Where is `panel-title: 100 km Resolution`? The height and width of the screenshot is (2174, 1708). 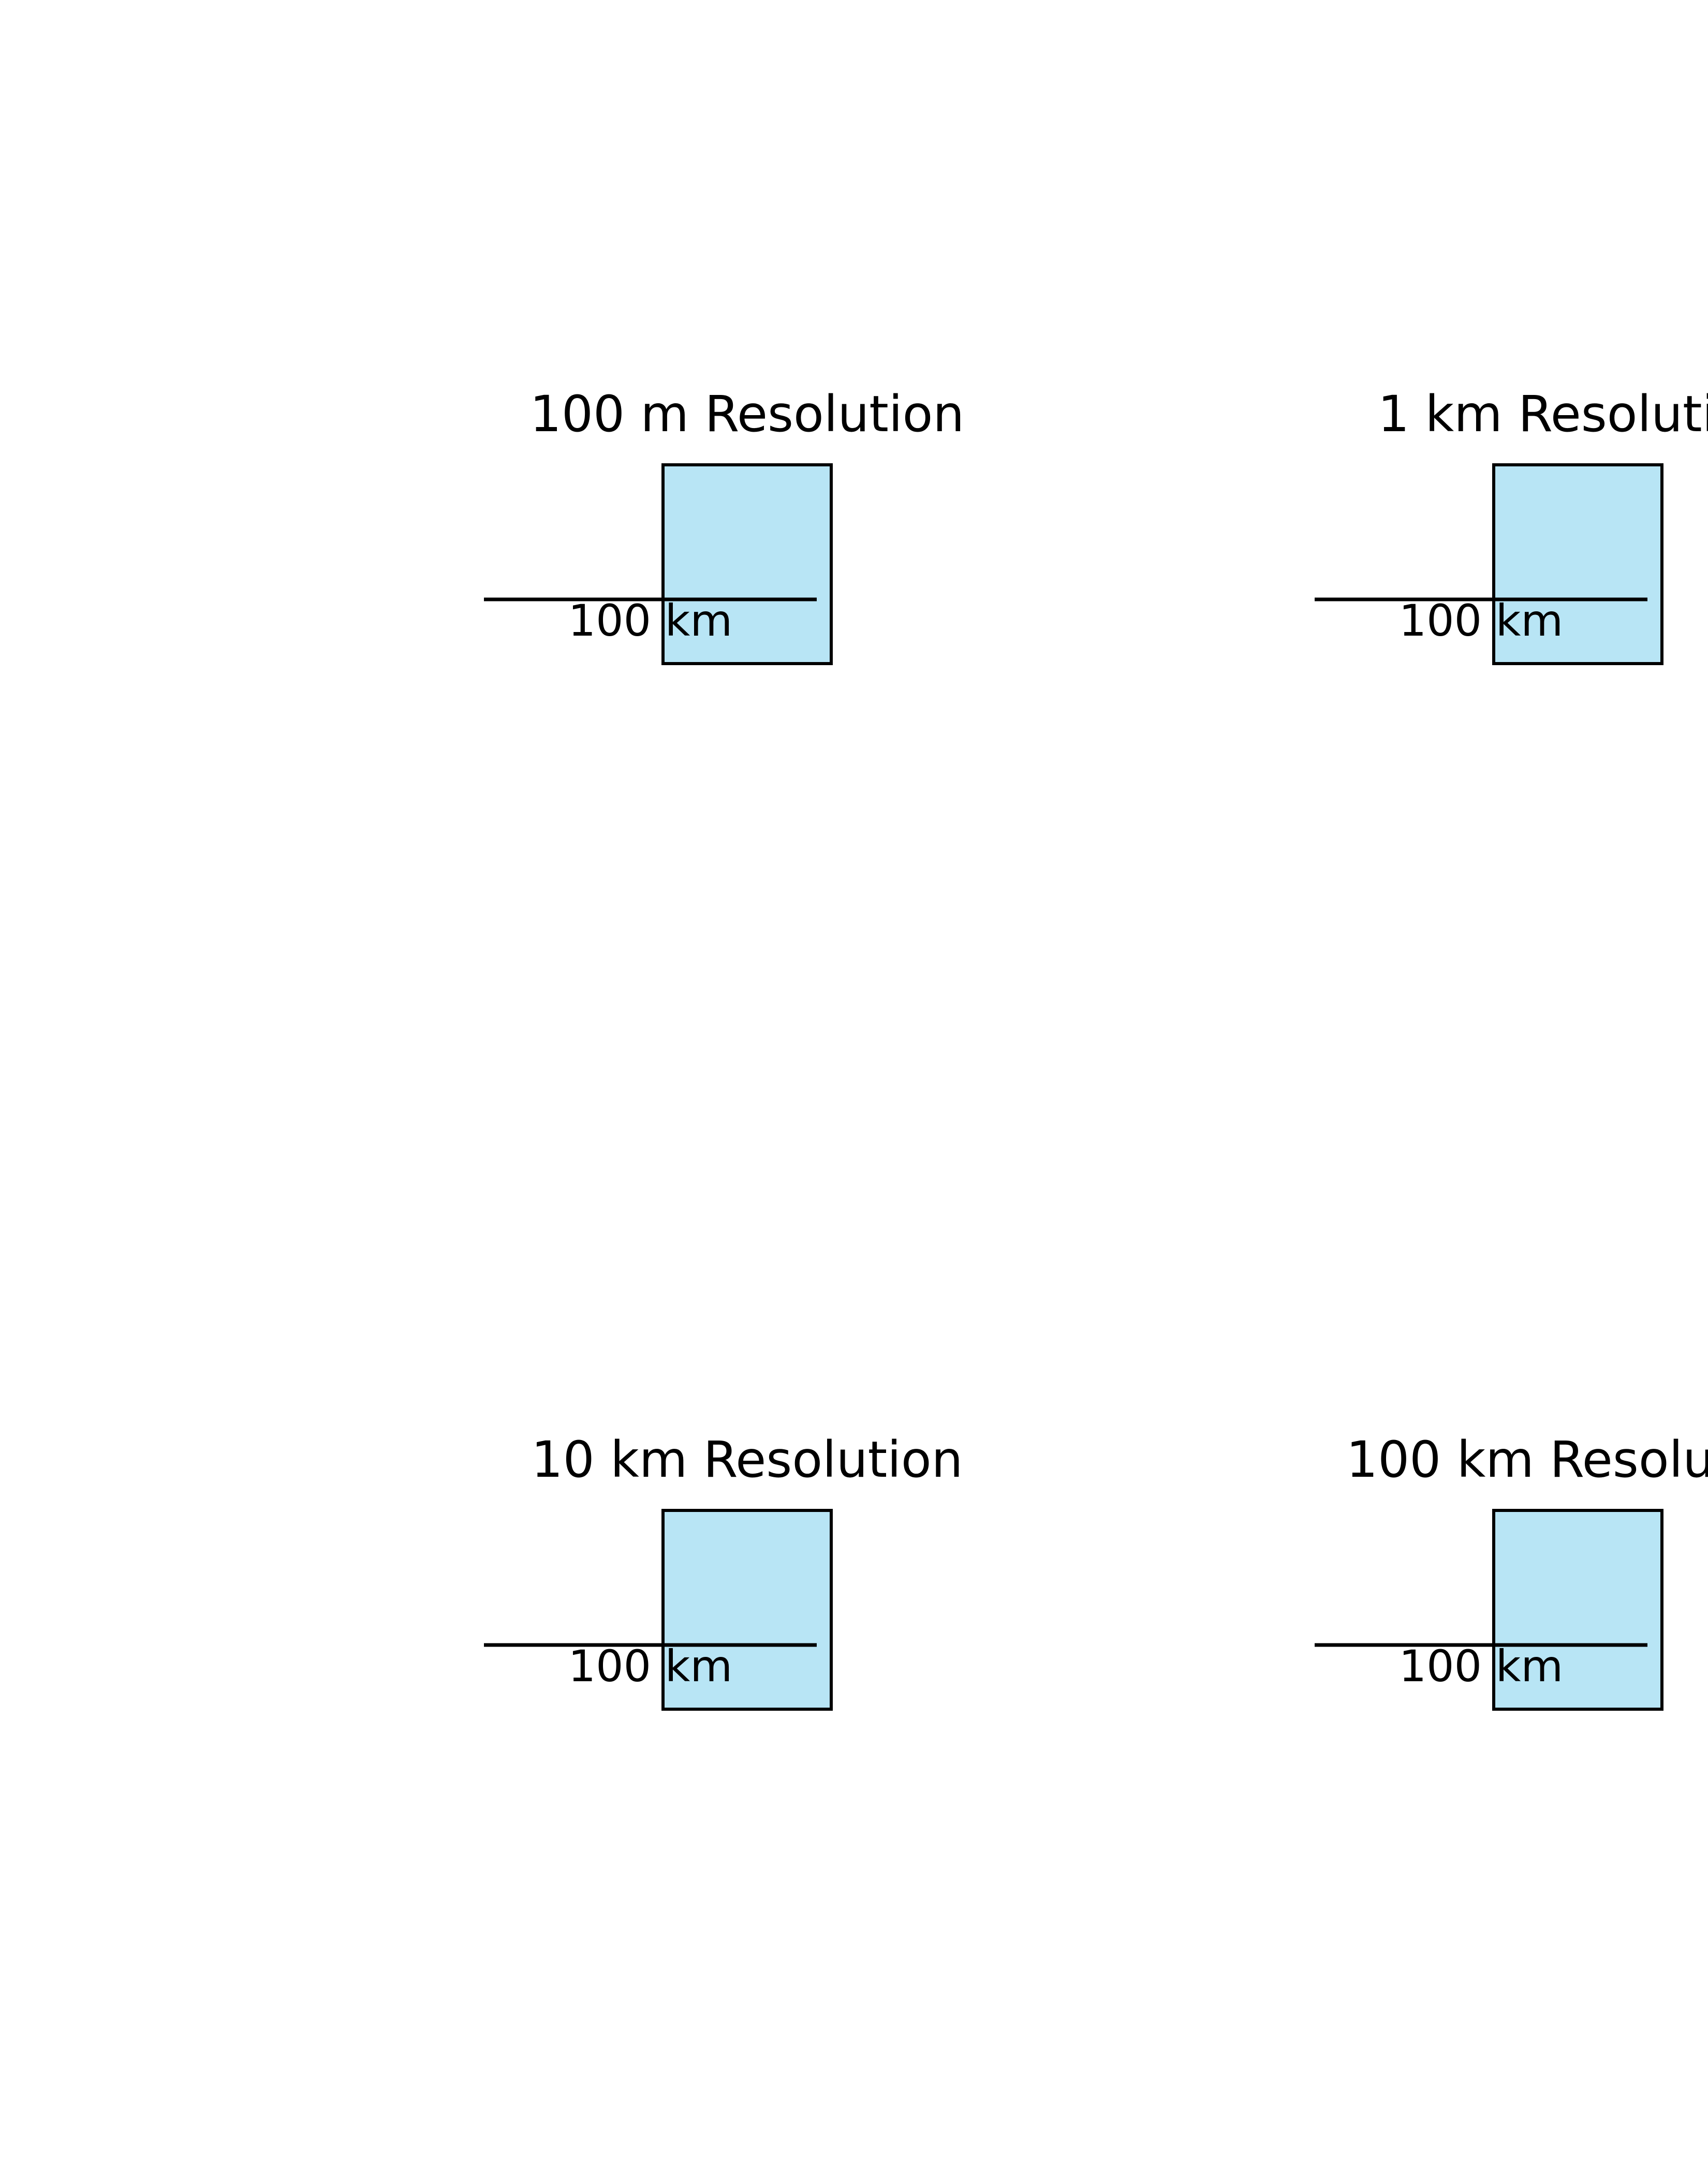 panel-title: 100 km Resolution is located at coordinates (1527, 1460).